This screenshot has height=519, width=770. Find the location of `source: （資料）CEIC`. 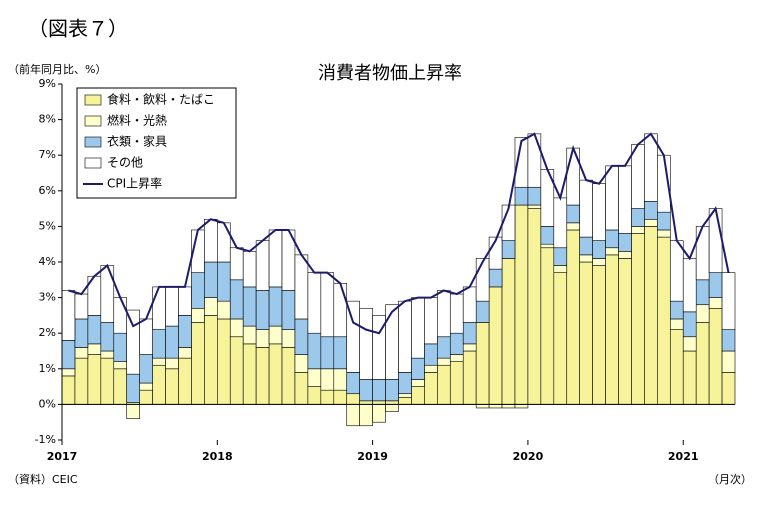

source: （資料）CEIC is located at coordinates (43, 479).